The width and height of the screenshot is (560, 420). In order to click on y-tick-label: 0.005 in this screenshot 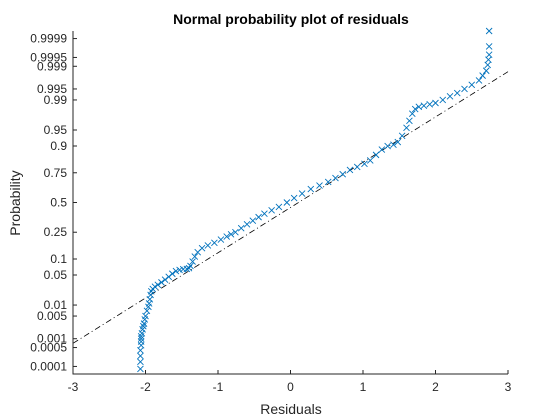, I will do `click(52, 316)`.